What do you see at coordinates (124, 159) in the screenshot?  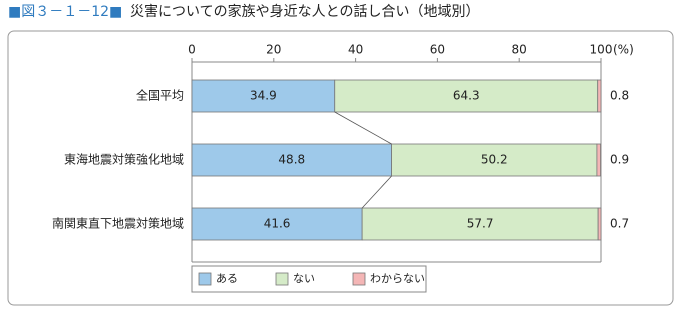 I see `y-tick-label: 東海地震対策強化地域` at bounding box center [124, 159].